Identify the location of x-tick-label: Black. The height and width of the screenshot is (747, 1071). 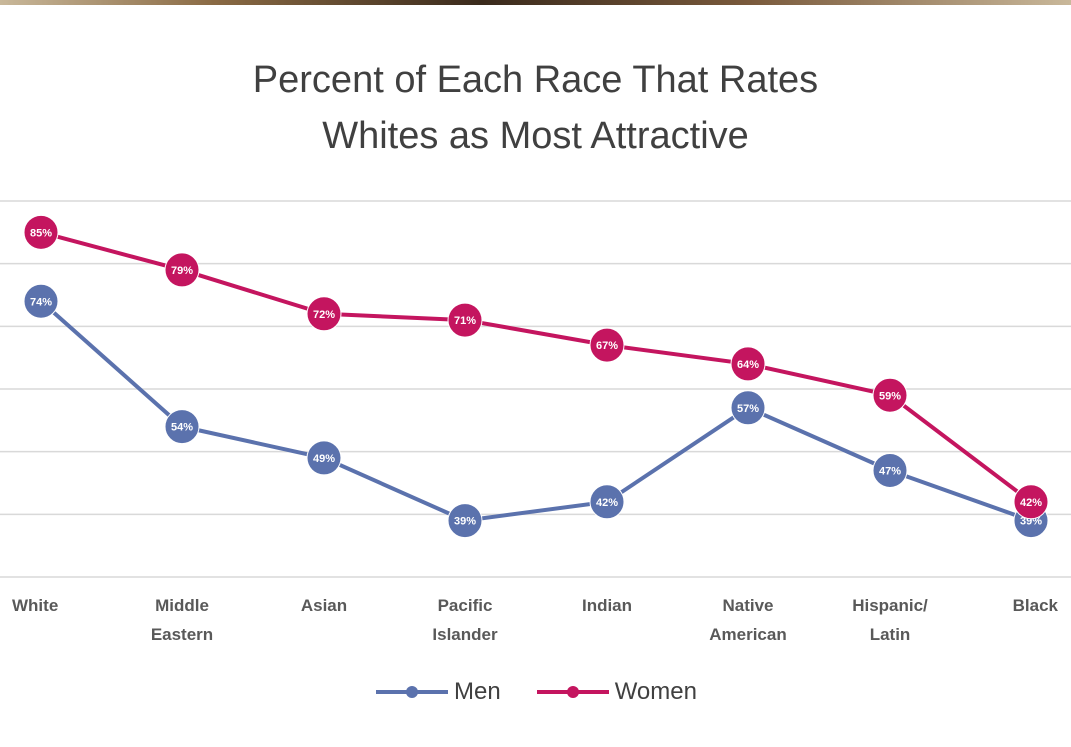
(1035, 605).